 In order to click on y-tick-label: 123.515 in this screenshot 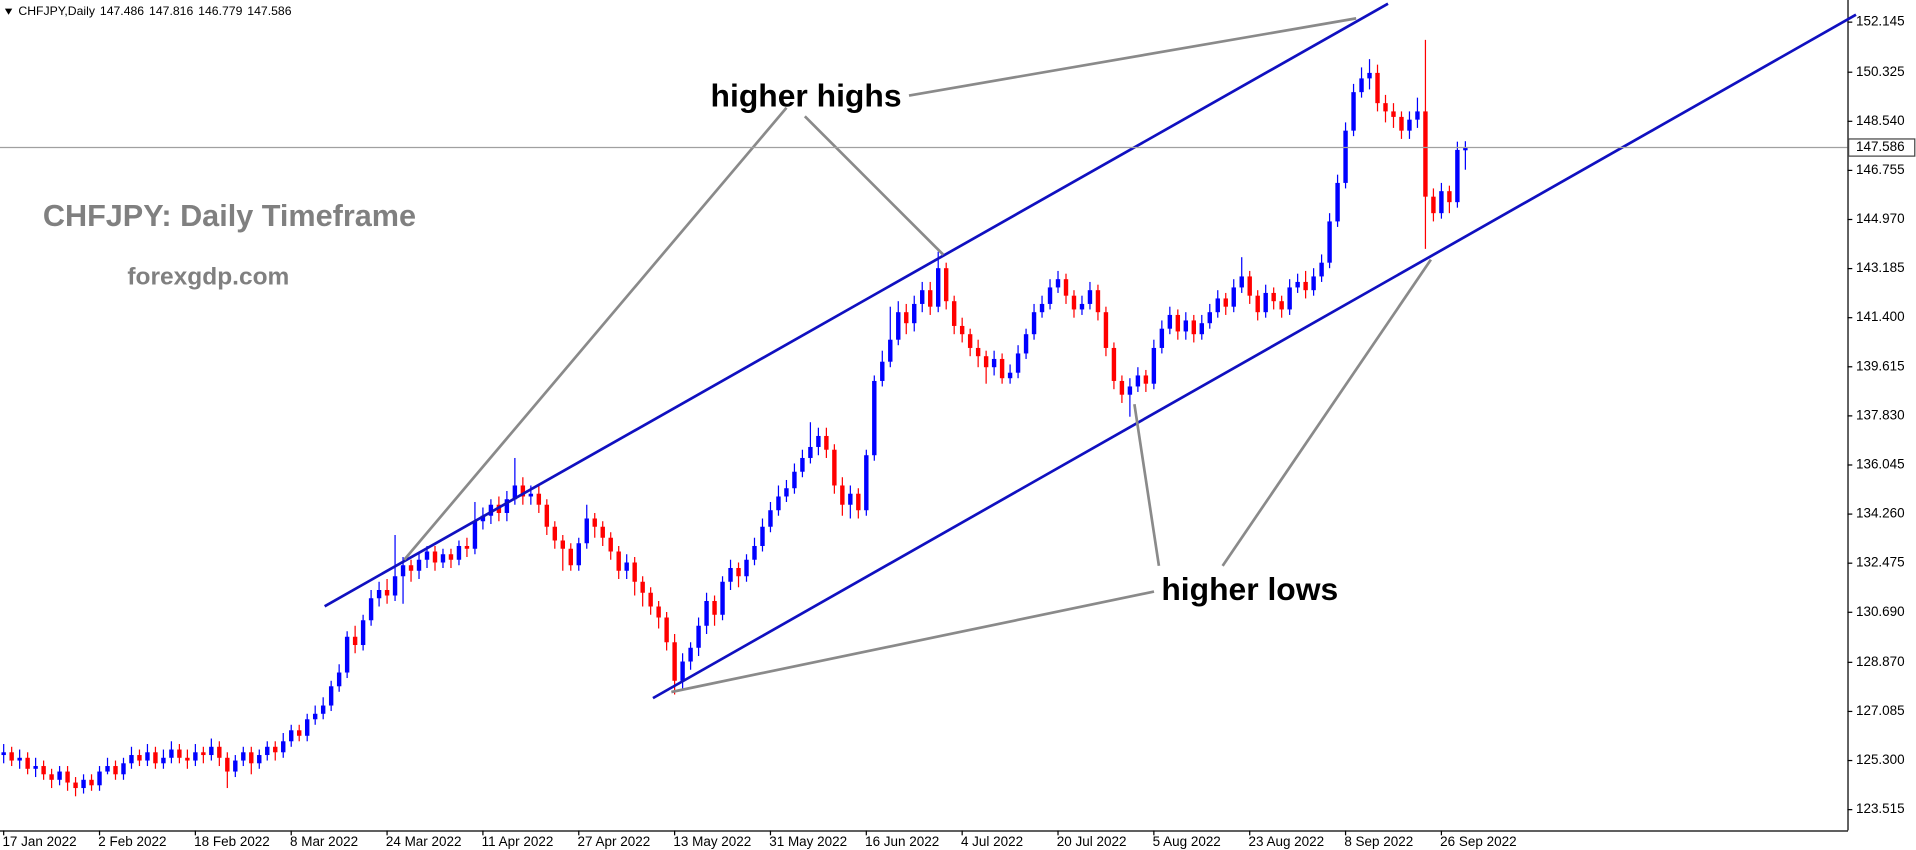, I will do `click(1880, 808)`.